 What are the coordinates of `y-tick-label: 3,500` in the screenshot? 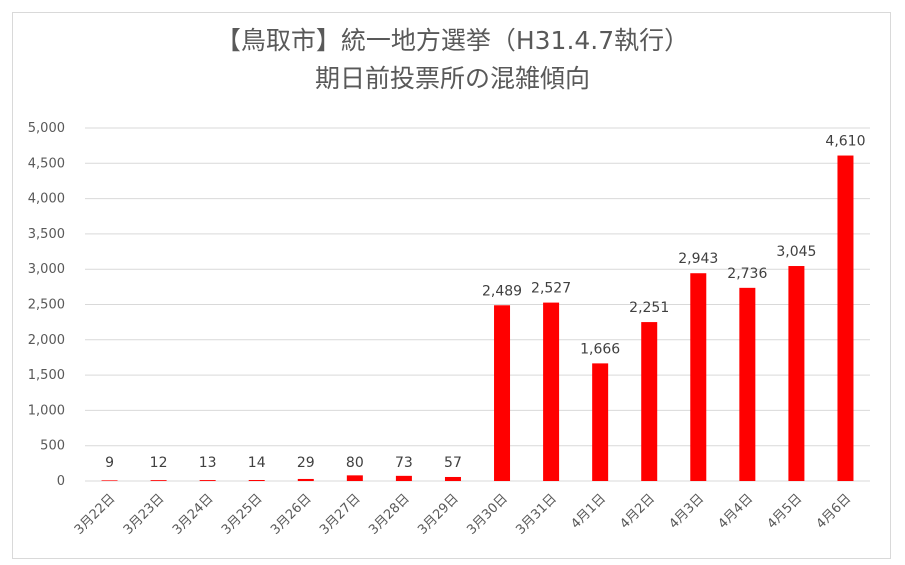 It's located at (46, 234).